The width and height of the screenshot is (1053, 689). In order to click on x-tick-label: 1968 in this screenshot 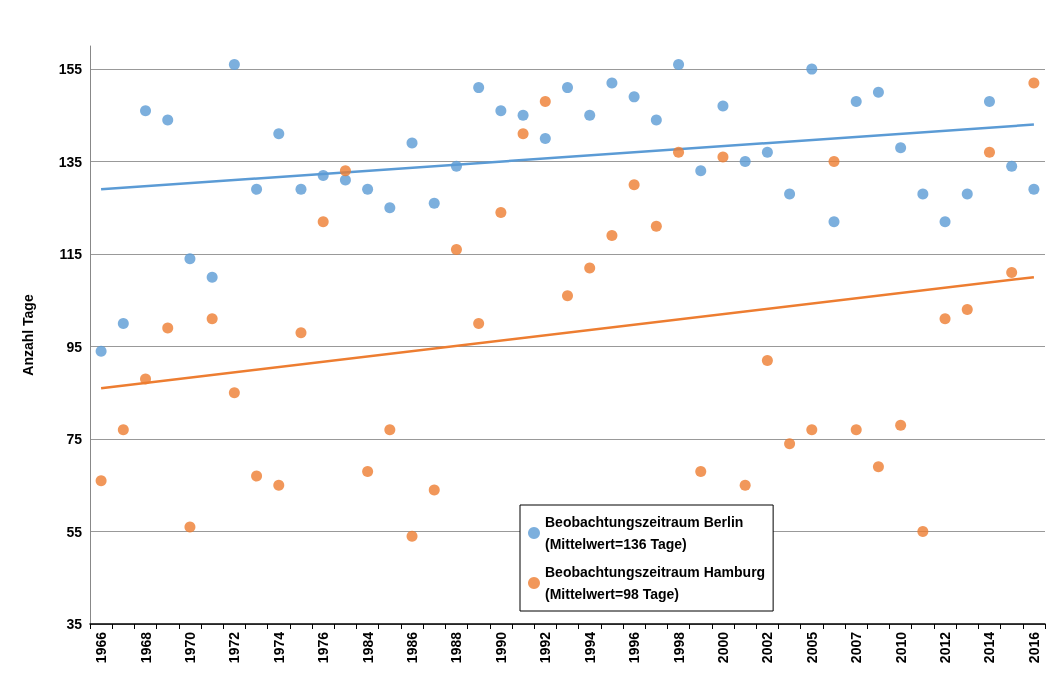, I will do `click(145, 647)`.